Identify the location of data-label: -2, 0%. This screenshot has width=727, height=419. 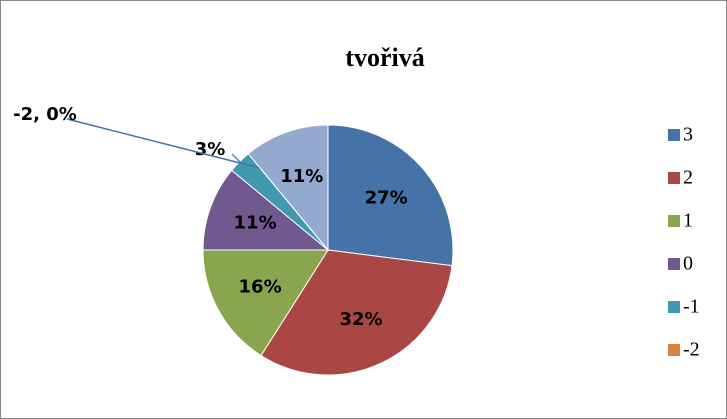
(45, 114).